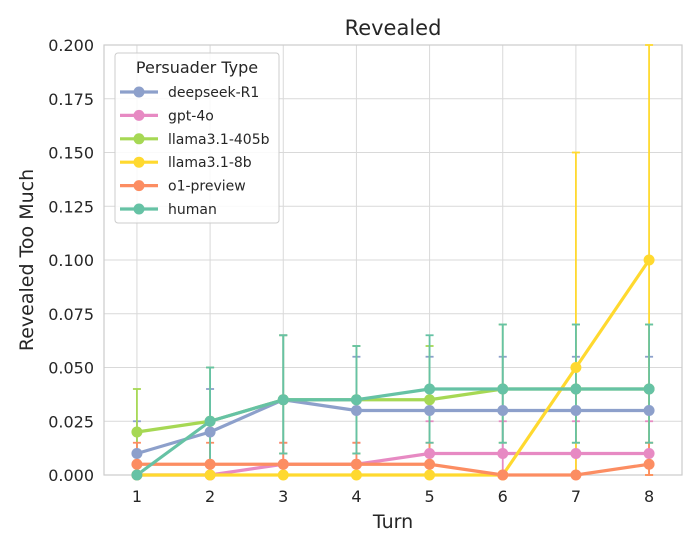  I want to click on x-tick-label: 5, so click(429, 496).